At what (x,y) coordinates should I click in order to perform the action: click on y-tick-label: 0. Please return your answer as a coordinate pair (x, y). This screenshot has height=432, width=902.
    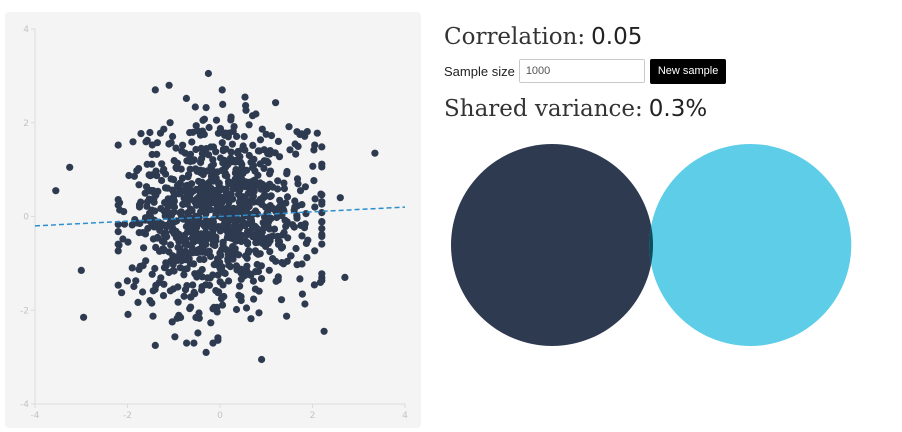
    Looking at the image, I should click on (26, 218).